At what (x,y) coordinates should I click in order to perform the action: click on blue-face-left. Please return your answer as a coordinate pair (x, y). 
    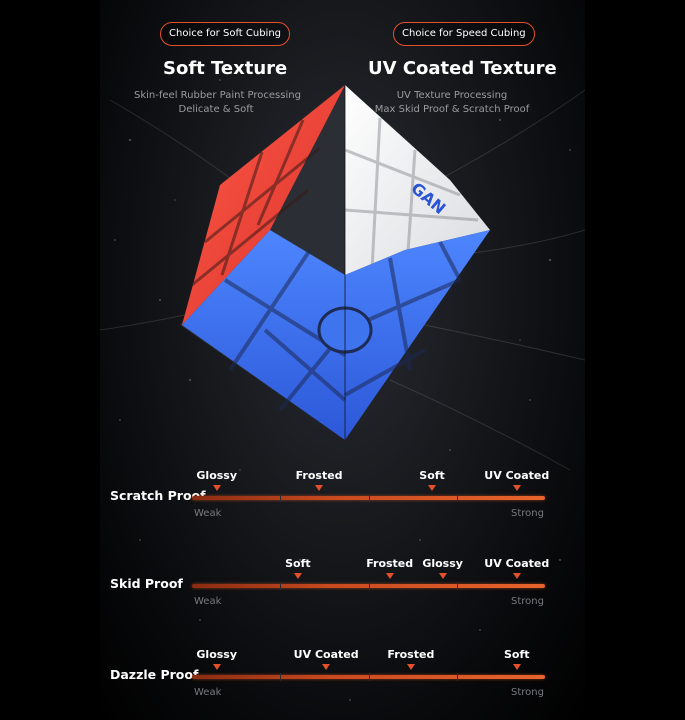
    Looking at the image, I should click on (263, 335).